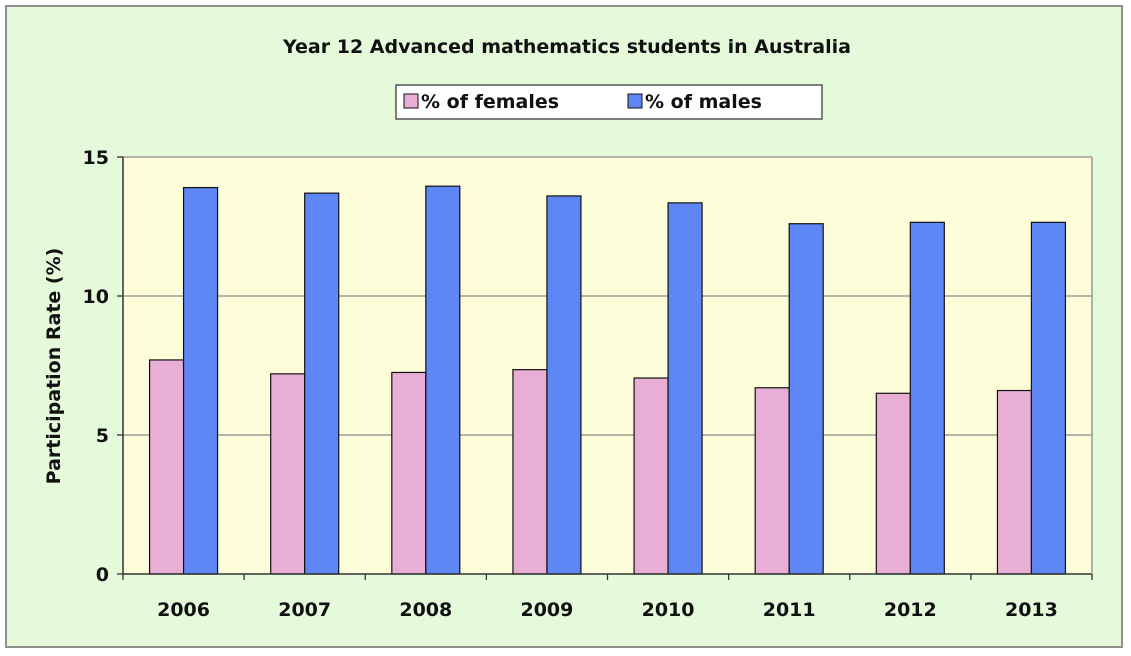 The width and height of the screenshot is (1131, 656). Describe the element at coordinates (635, 101) in the screenshot. I see `legend-swatch-males` at that location.